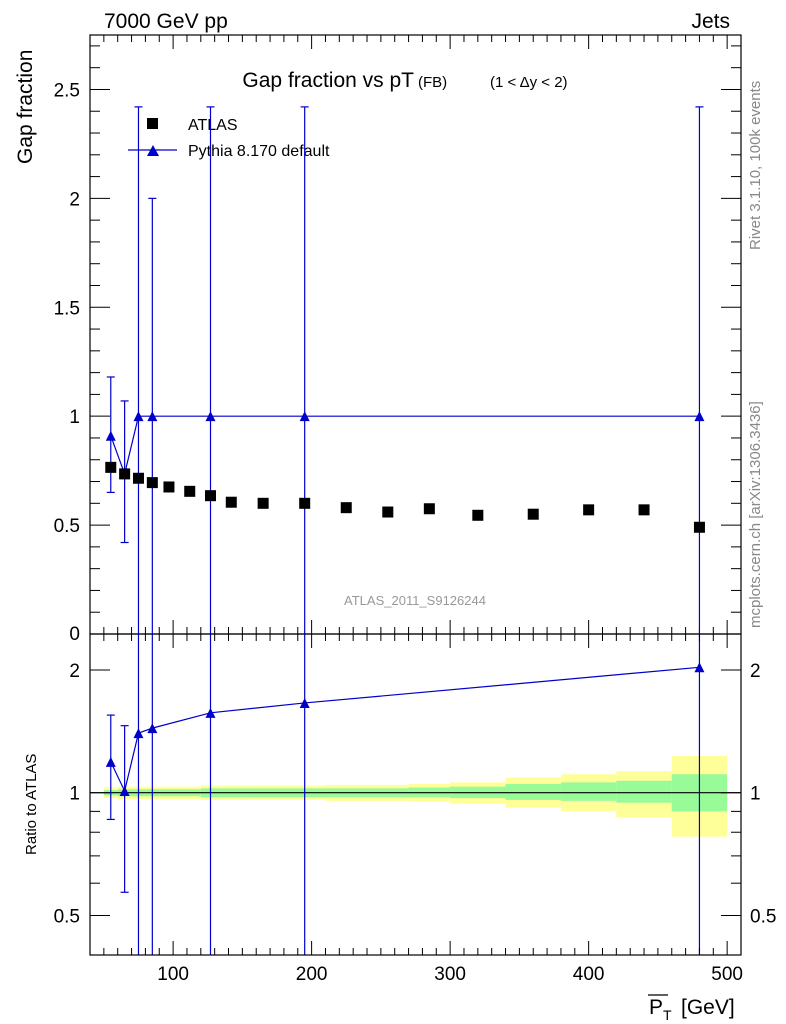 The image size is (786, 1024). I want to click on ratio-y-tick-label-left: 0.5, so click(67, 916).